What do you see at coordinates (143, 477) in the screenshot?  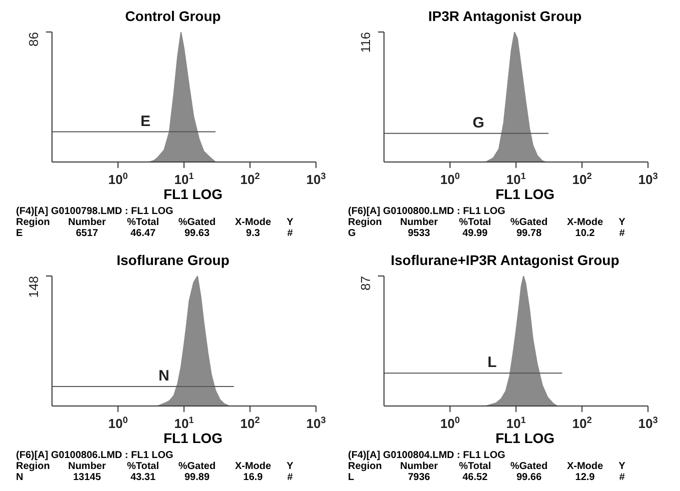 I see `text: 43.31` at bounding box center [143, 477].